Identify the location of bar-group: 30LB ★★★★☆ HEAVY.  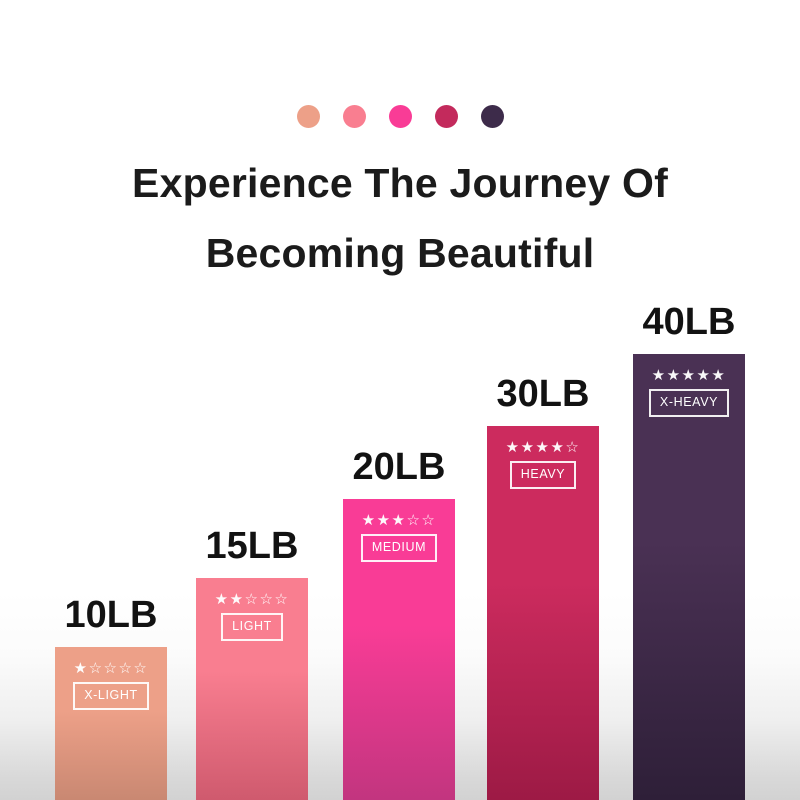
(543, 583).